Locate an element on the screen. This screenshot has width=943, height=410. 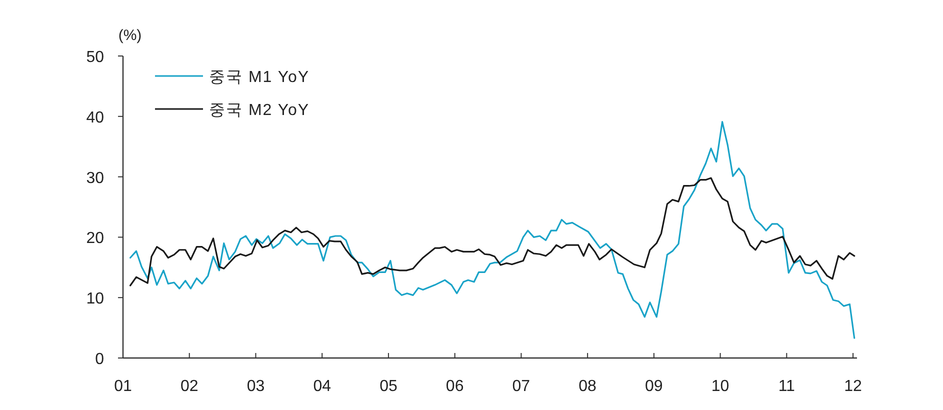
y-tick-label: 10 is located at coordinates (95, 299).